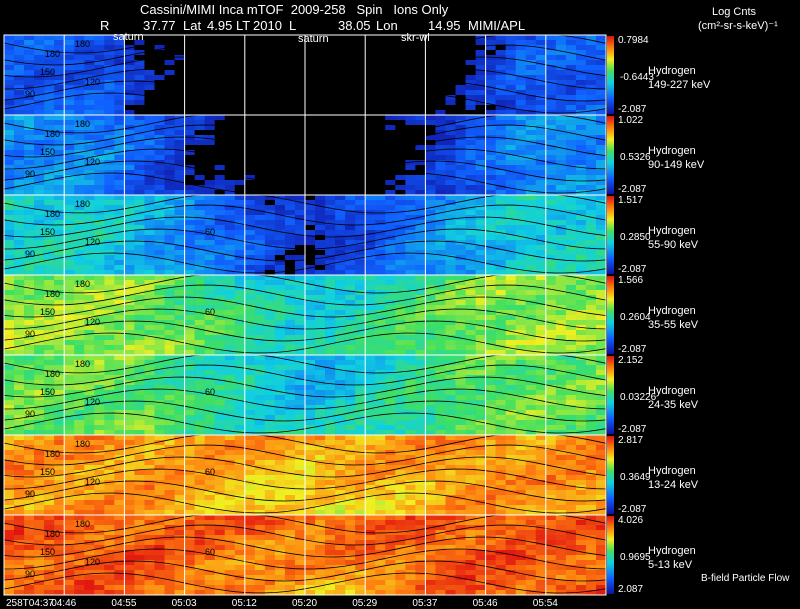 The height and width of the screenshot is (609, 800). I want to click on x-tick-label: 05:12, so click(244, 603).